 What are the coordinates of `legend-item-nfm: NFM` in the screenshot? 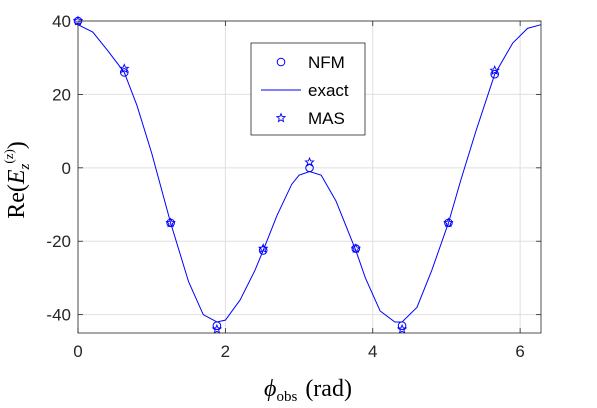 It's located at (310, 62).